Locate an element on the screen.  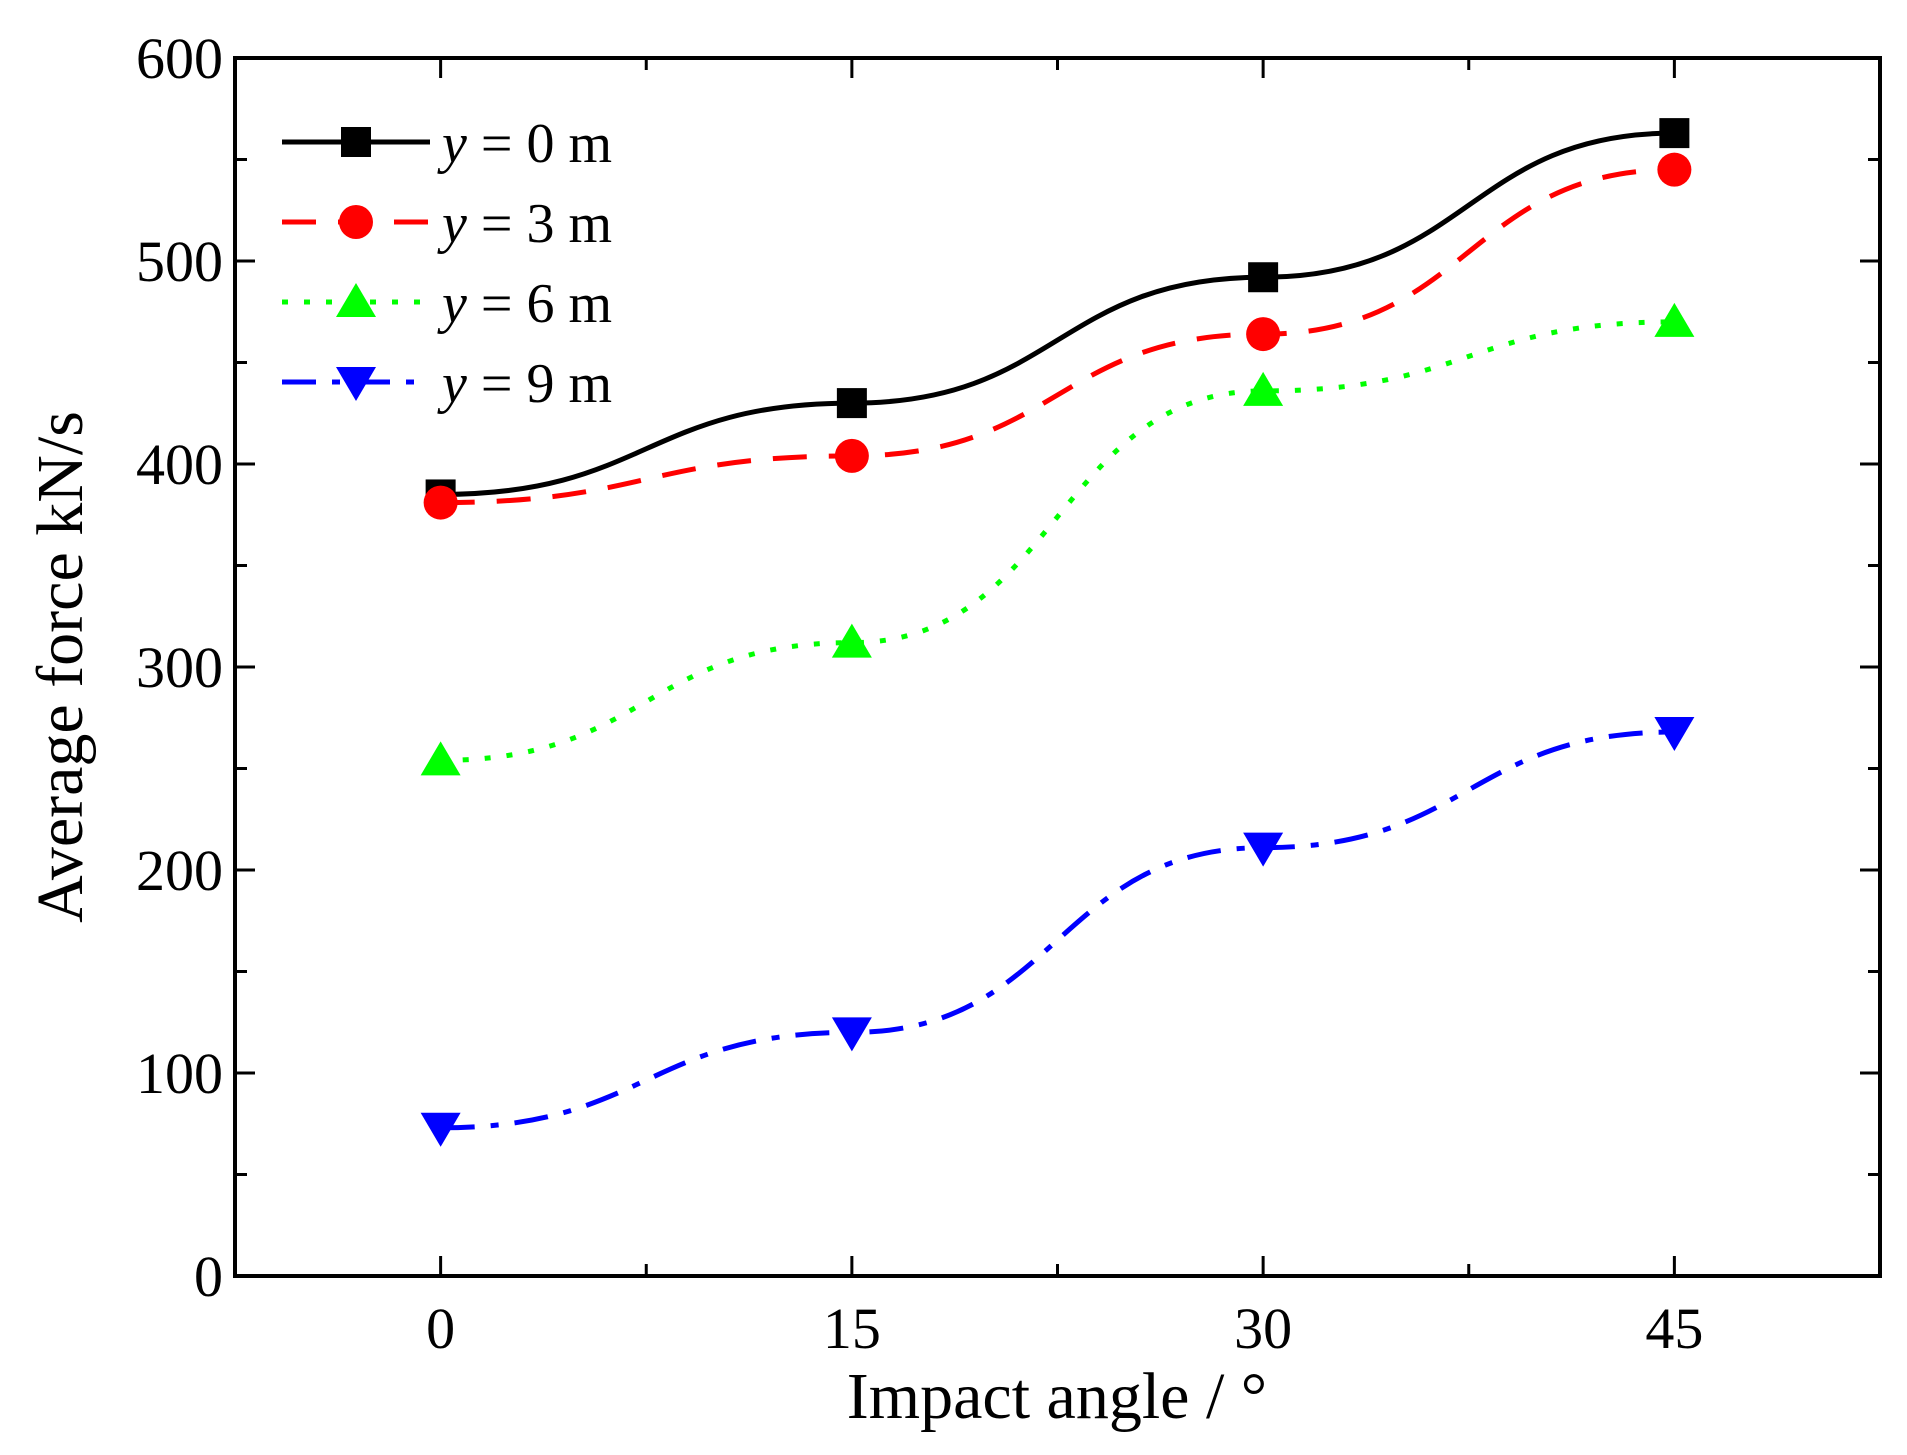
legend-label: y = 6 m is located at coordinates (524, 304).